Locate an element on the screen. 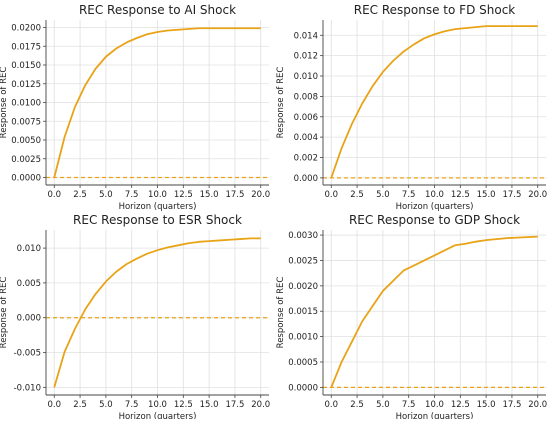 This screenshot has height=423, width=550. y-tick-label: 0.006 is located at coordinates (306, 118).